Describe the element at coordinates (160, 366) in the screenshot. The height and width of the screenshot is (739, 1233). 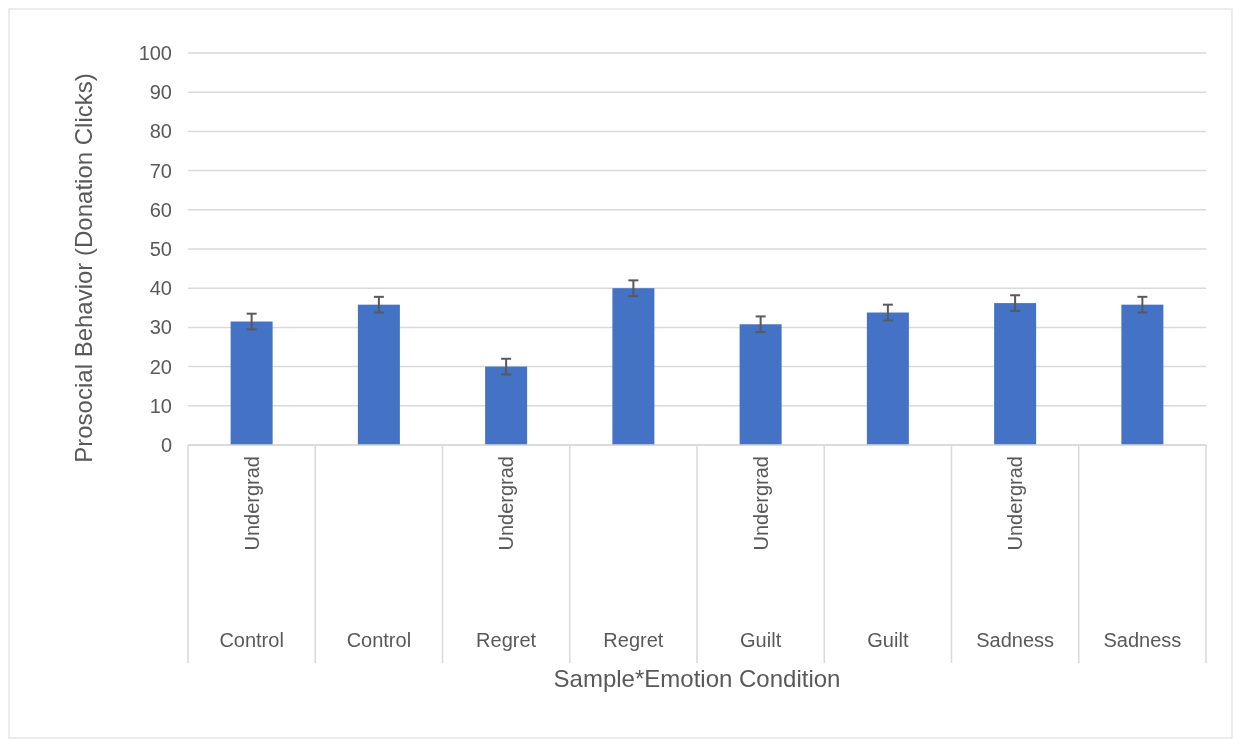
I see `y-tick-label: 20` at that location.